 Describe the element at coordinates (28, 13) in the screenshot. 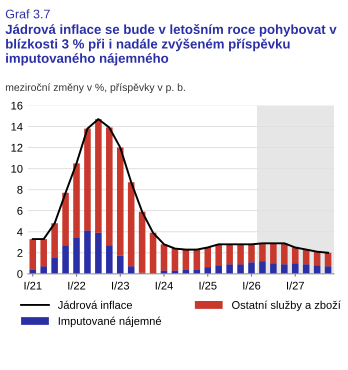

I see `text: Graf 3.7` at that location.